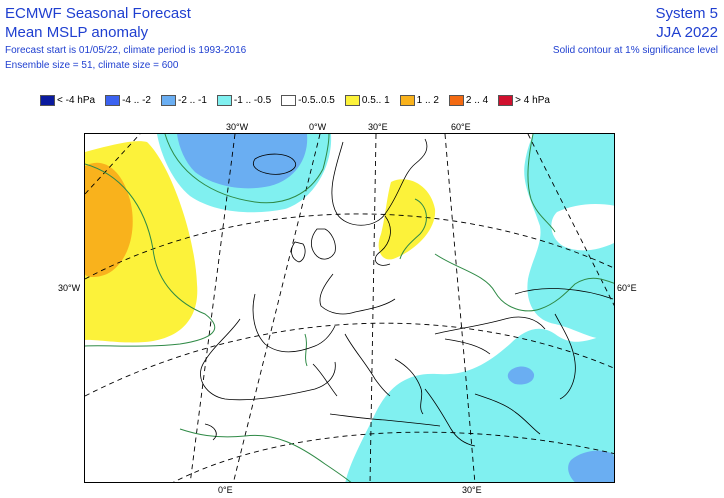 The height and width of the screenshot is (498, 724). What do you see at coordinates (582, 227) in the screenshot?
I see `white-patch` at bounding box center [582, 227].